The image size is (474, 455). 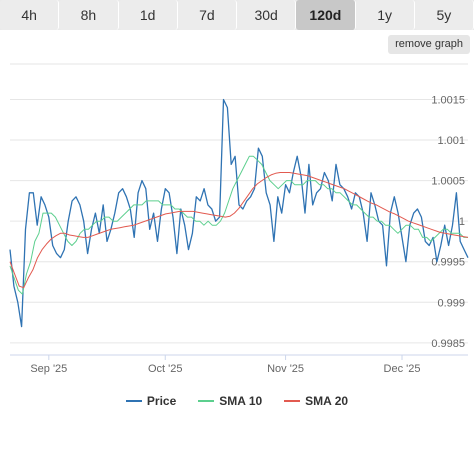 I want to click on tab-1d: 1d, so click(x=148, y=15).